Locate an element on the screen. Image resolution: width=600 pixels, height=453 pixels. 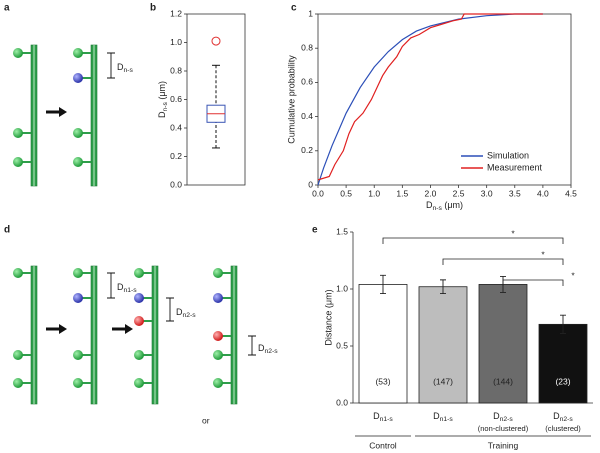
label-unit: (μm) is located at coordinates (162, 91).